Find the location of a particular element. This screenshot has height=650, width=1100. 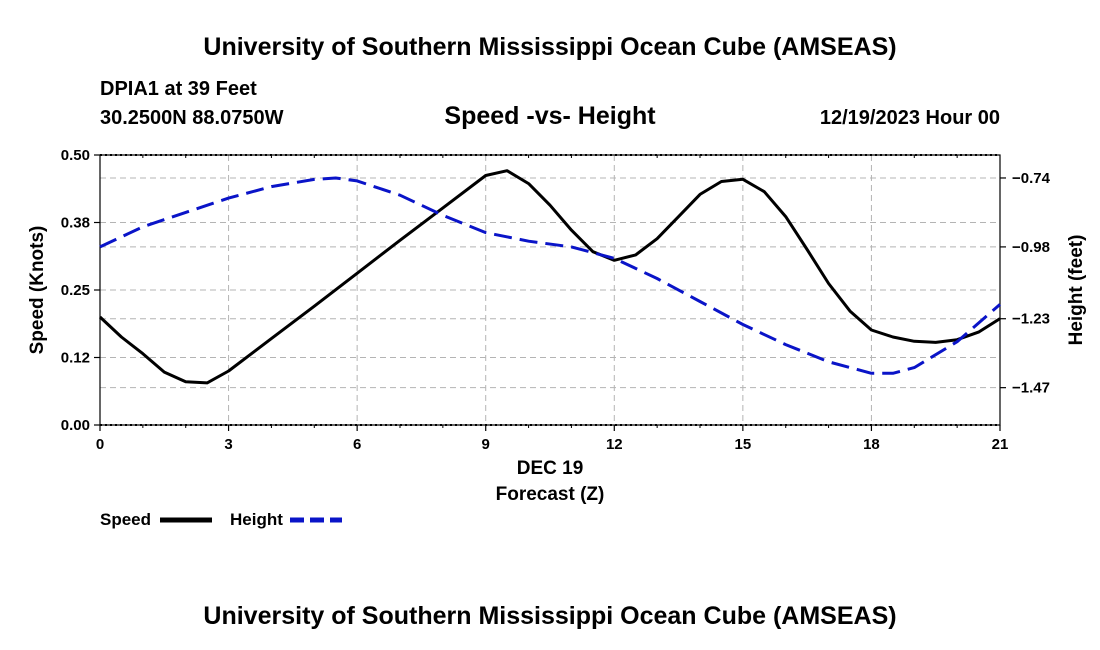

y2-tick-label: −1.23 is located at coordinates (1031, 319).